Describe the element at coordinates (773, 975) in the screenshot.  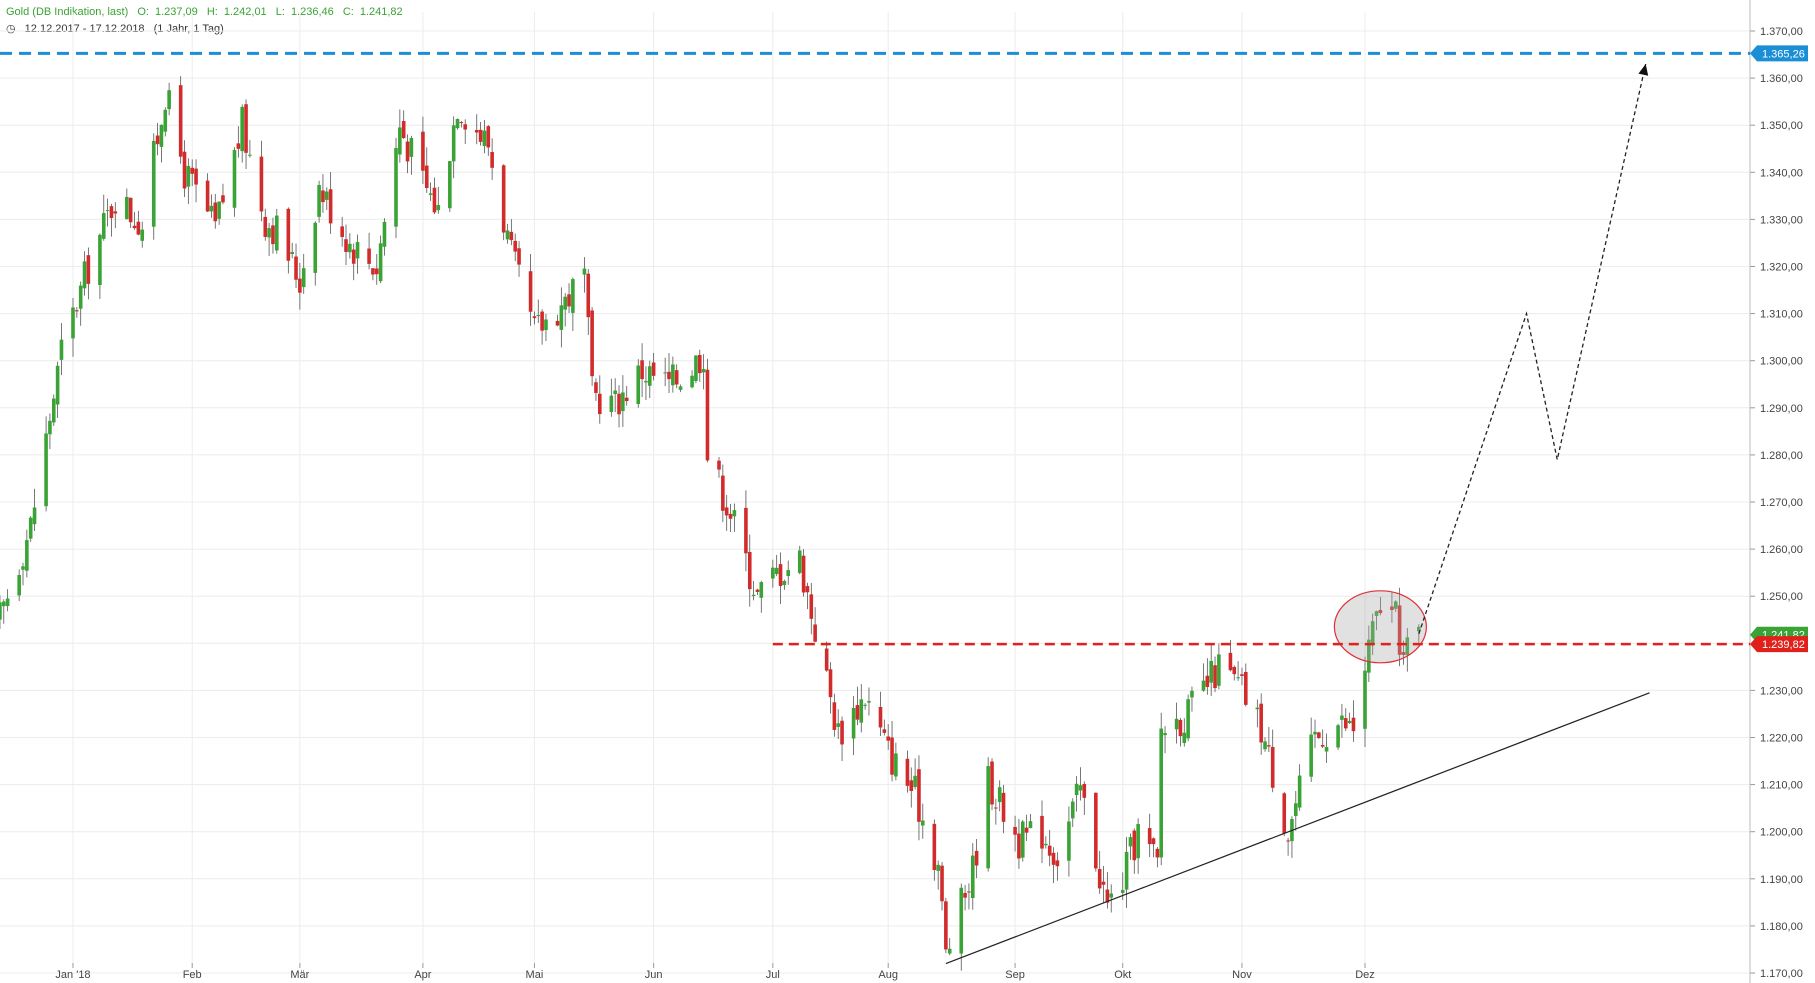
I see `x-tick-label: Jul` at that location.